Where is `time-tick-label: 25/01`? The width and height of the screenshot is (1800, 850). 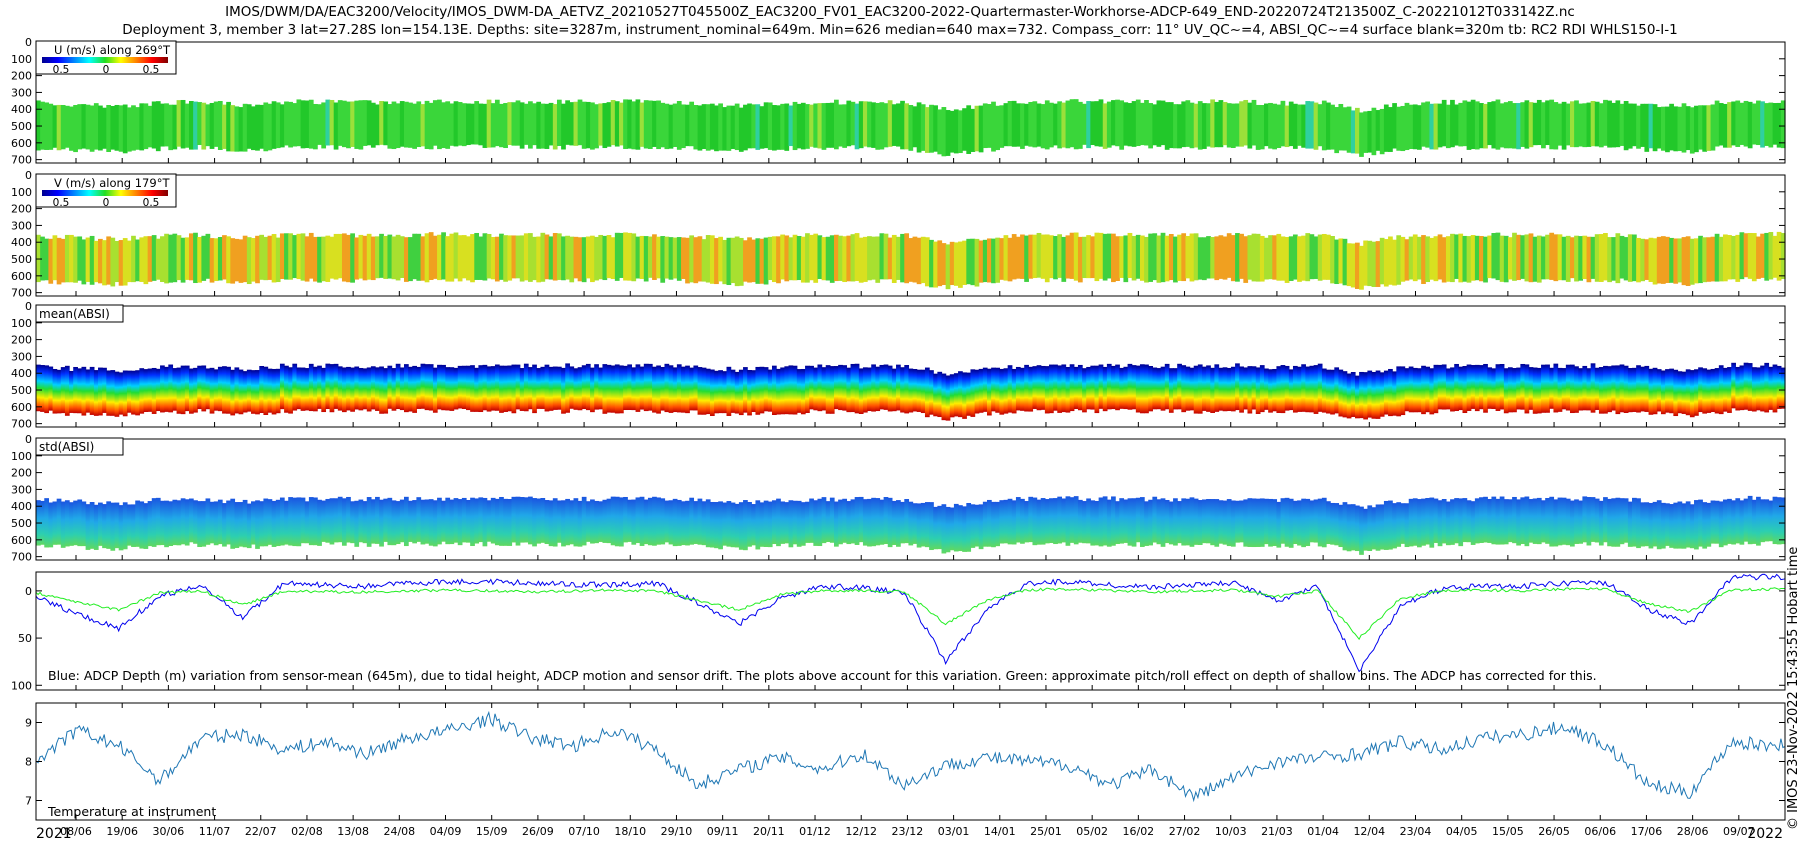 time-tick-label: 25/01 is located at coordinates (1046, 831).